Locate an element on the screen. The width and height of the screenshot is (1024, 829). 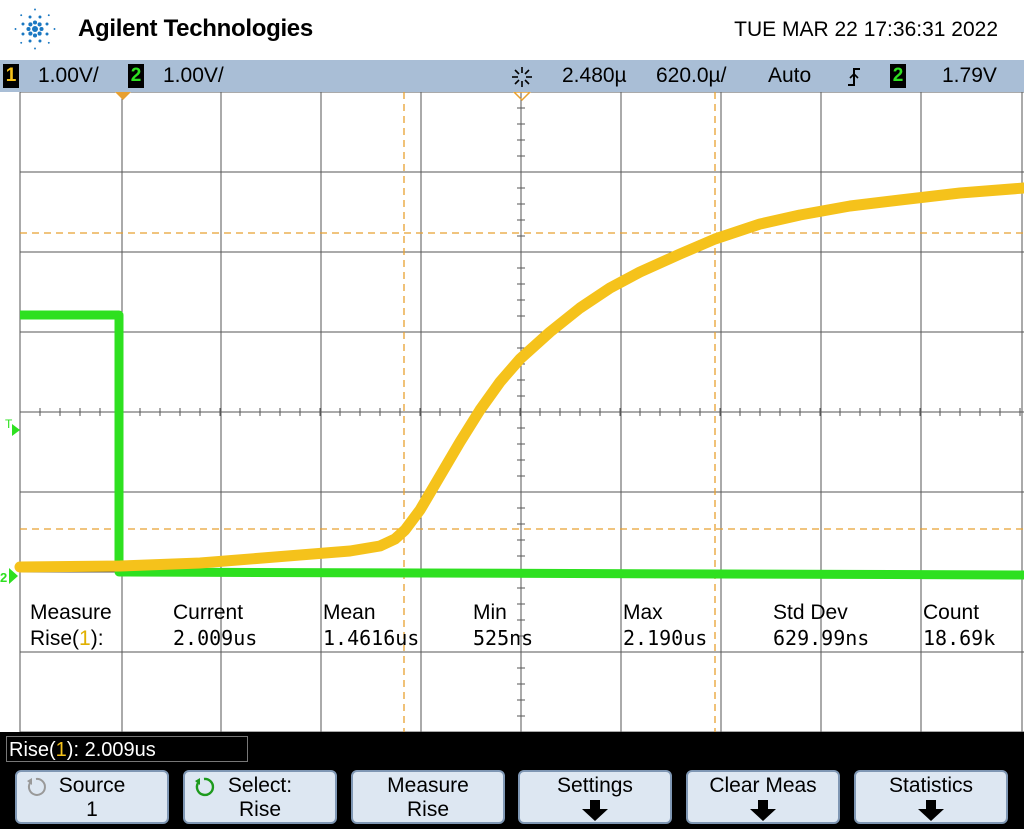
clear-meas-softkey-label: Clear Meas is located at coordinates (763, 785).